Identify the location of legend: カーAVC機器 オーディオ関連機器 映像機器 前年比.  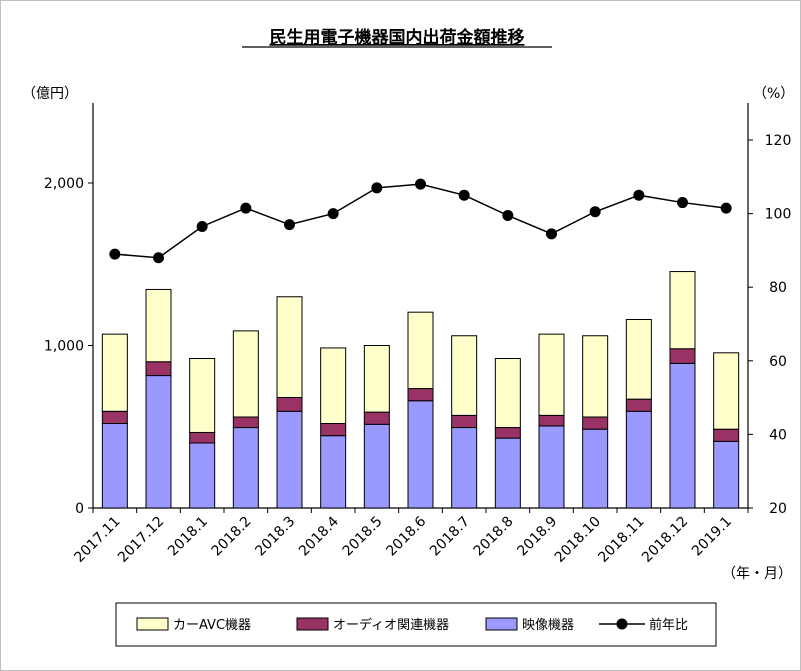
(416, 624).